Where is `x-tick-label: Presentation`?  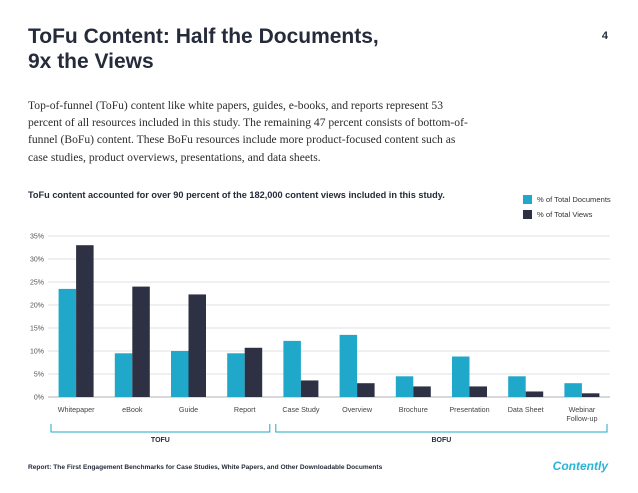 x-tick-label: Presentation is located at coordinates (469, 409).